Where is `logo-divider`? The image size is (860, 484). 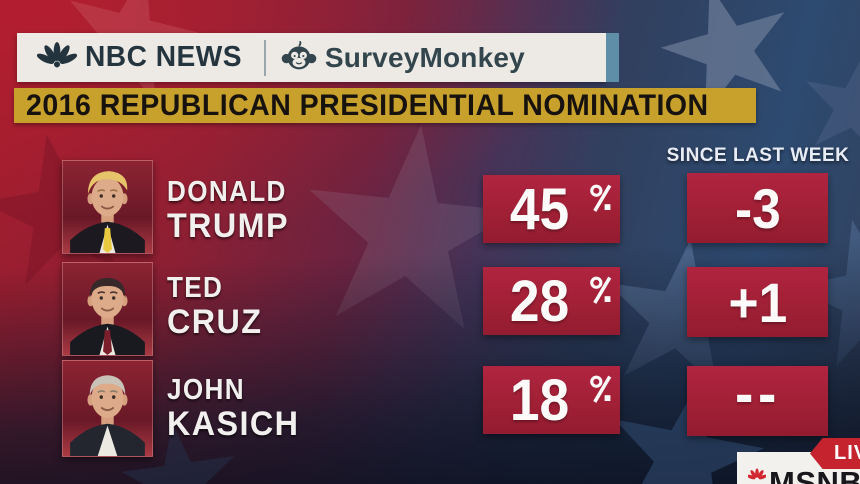 logo-divider is located at coordinates (264, 57).